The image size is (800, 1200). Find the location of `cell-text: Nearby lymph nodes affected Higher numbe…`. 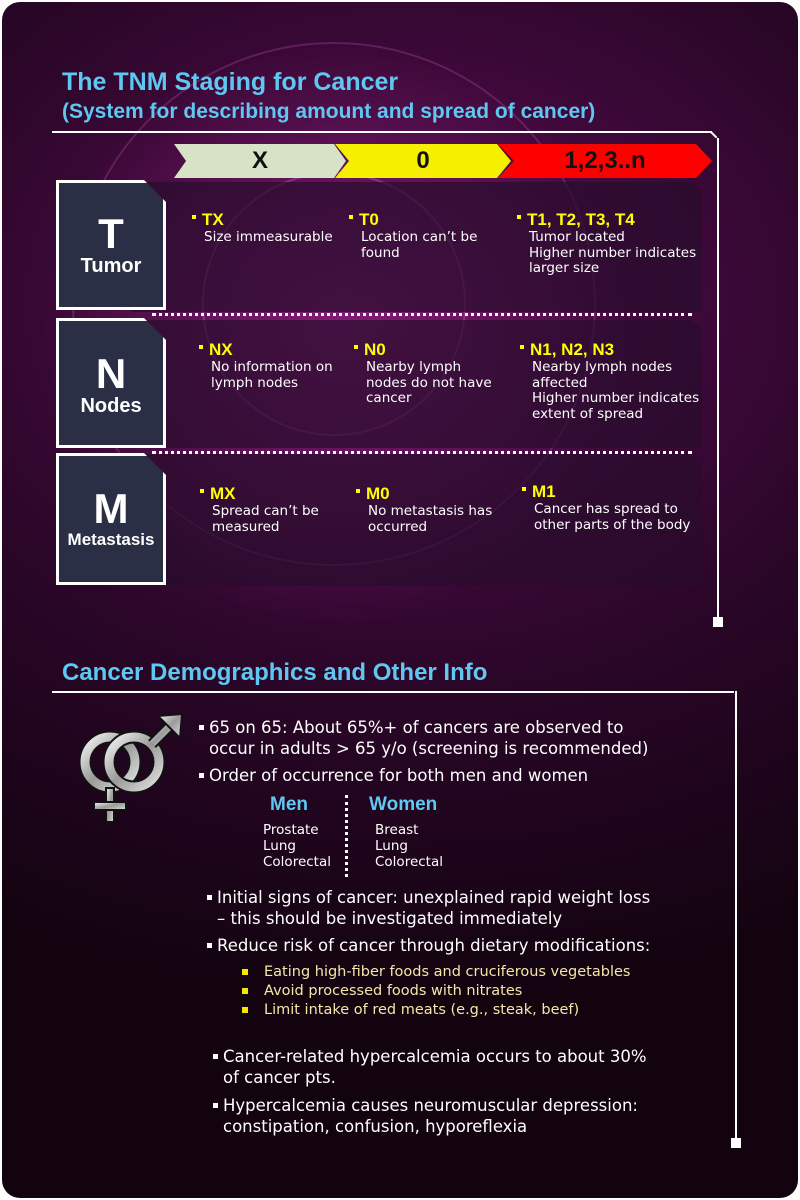

cell-text: Nearby lymph nodes affected Higher numbe… is located at coordinates (616, 390).